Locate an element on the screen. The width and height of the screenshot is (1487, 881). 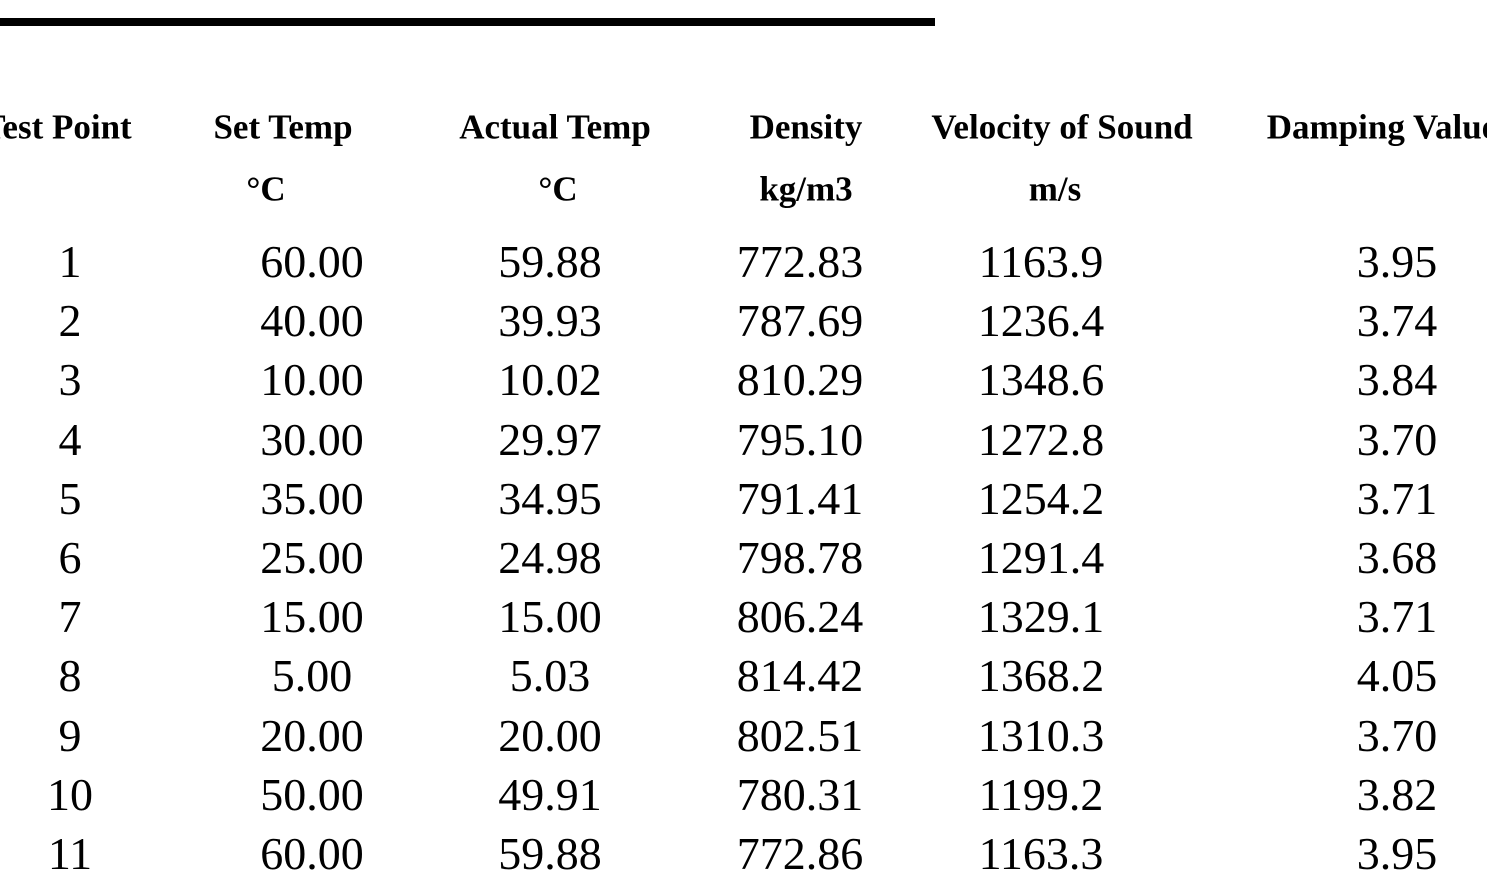
table-cell: 1163.3 is located at coordinates (1041, 853).